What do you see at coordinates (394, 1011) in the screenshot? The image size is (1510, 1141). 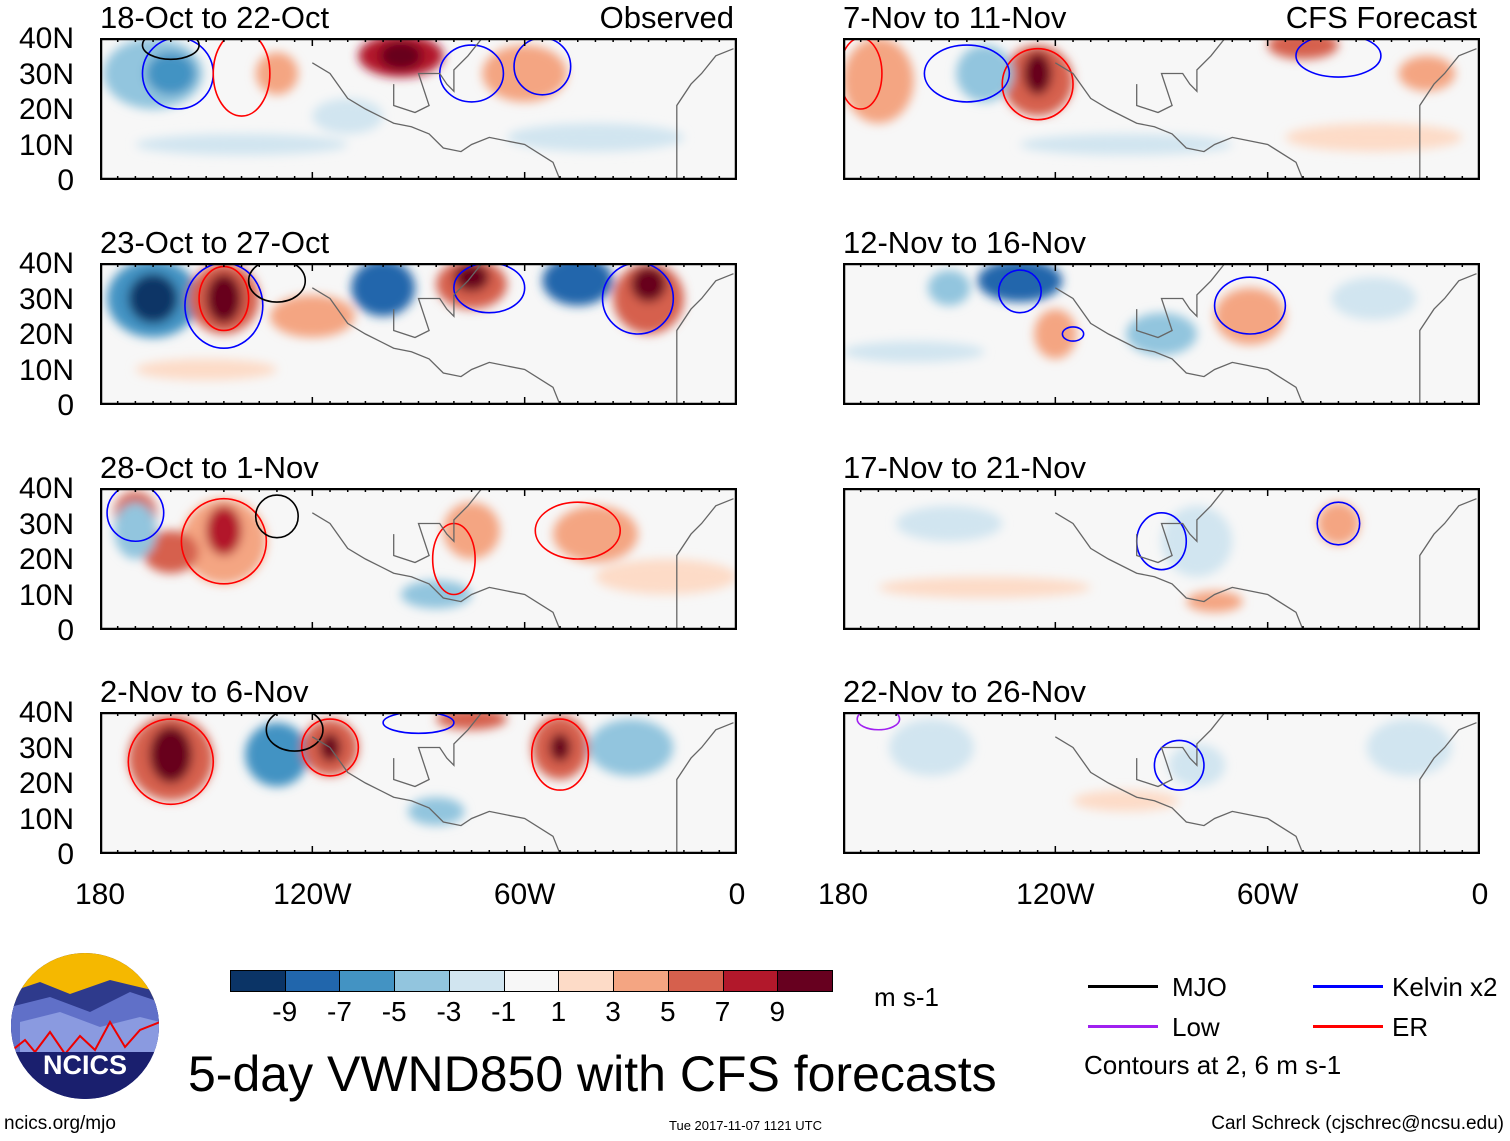 I see `colorbar-label: -5` at bounding box center [394, 1011].